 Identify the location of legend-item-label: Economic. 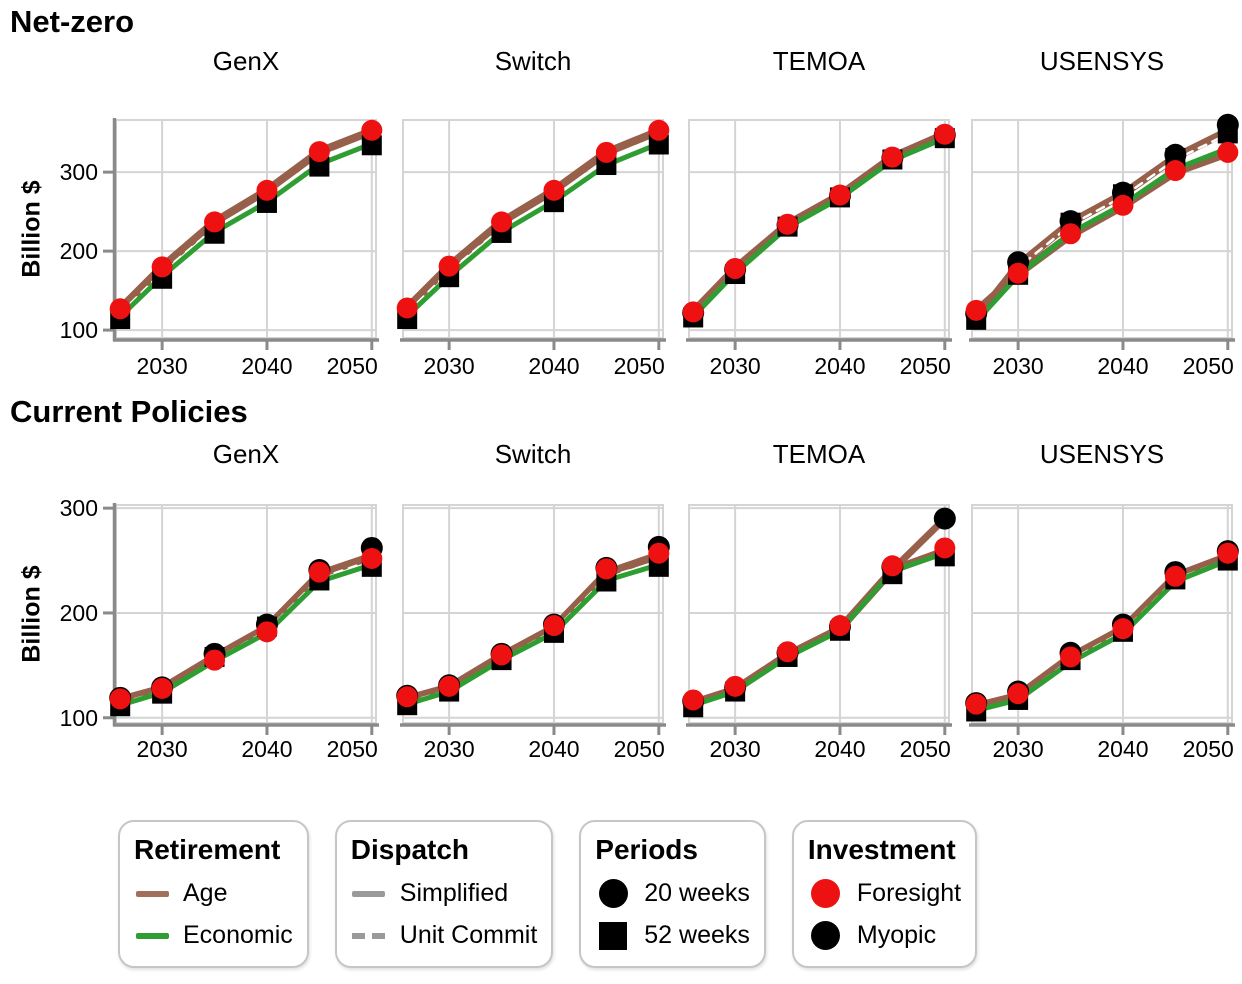
(238, 935).